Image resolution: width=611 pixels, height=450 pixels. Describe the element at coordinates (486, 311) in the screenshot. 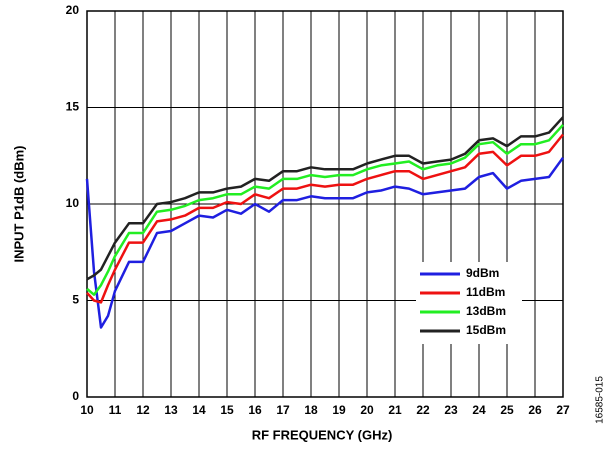

I see `legend-label: 13dBm` at that location.